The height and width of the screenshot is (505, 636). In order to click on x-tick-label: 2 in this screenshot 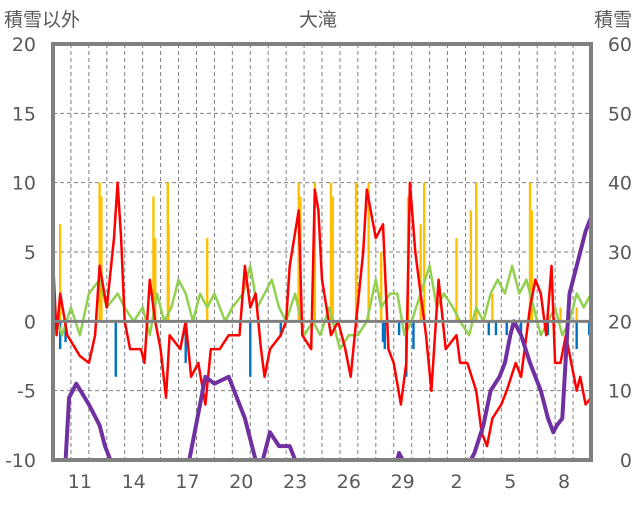, I will do `click(456, 482)`.